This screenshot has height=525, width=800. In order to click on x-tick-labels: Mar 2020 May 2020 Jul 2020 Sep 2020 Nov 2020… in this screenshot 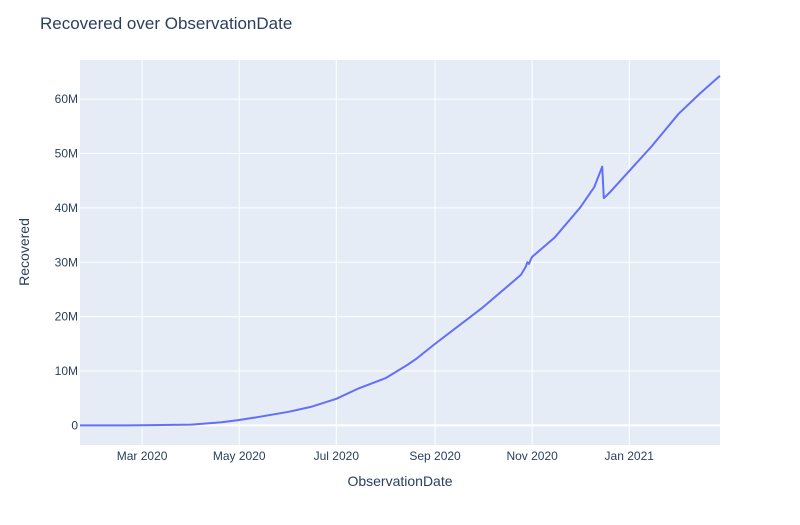, I will do `click(386, 456)`.